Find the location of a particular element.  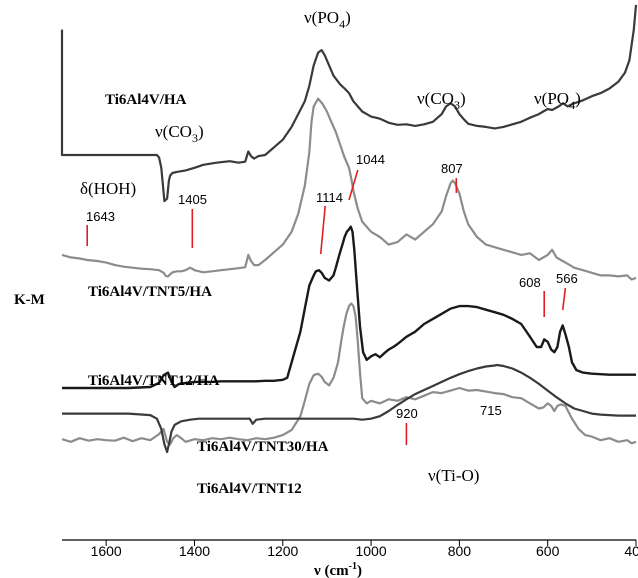

sample-label-ti6al4v-tnt30-ha: Ti6Al4V/TNT30/HA is located at coordinates (263, 447).